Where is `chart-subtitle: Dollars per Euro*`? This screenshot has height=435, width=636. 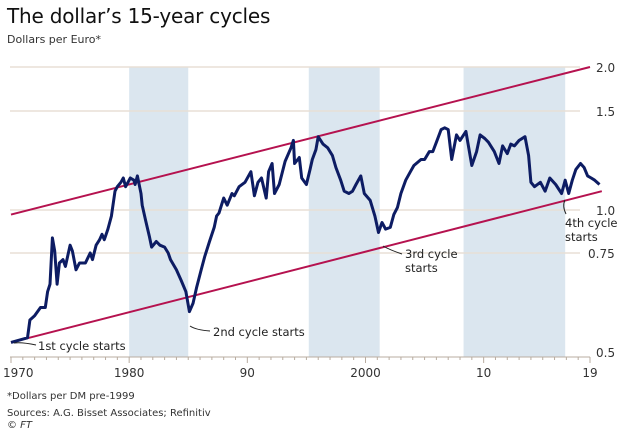 chart-subtitle: Dollars per Euro* is located at coordinates (54, 39).